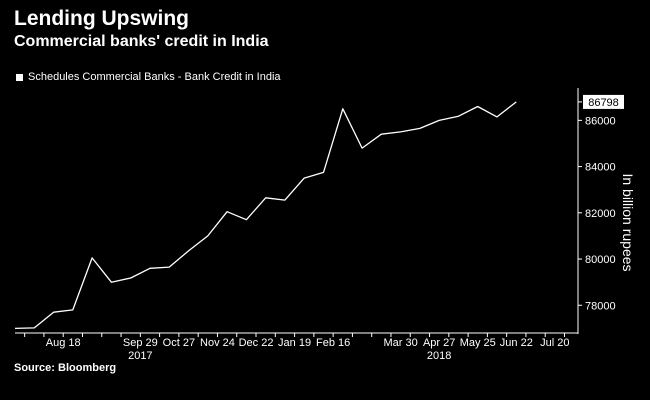 This screenshot has width=650, height=400. Describe the element at coordinates (600, 306) in the screenshot. I see `y-tick-label: 78000` at that location.